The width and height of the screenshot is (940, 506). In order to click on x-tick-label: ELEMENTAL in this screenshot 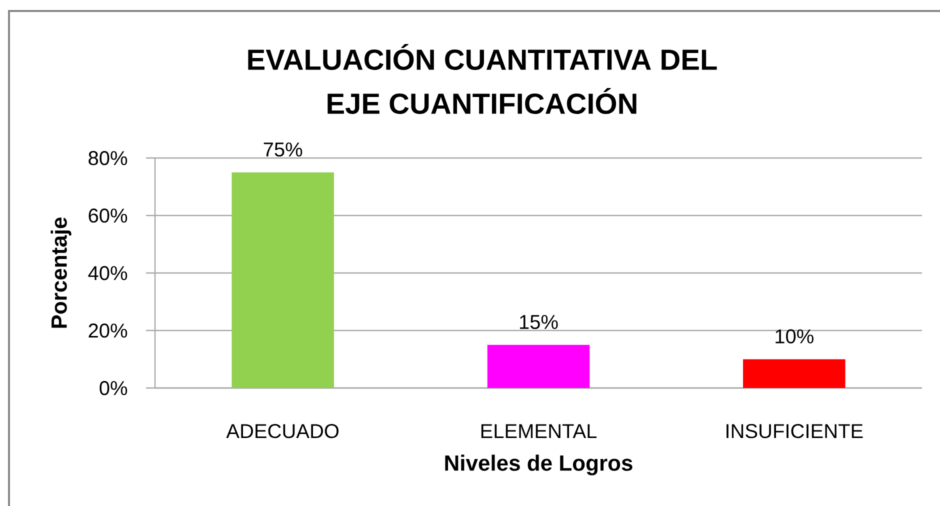, I will do `click(539, 431)`.